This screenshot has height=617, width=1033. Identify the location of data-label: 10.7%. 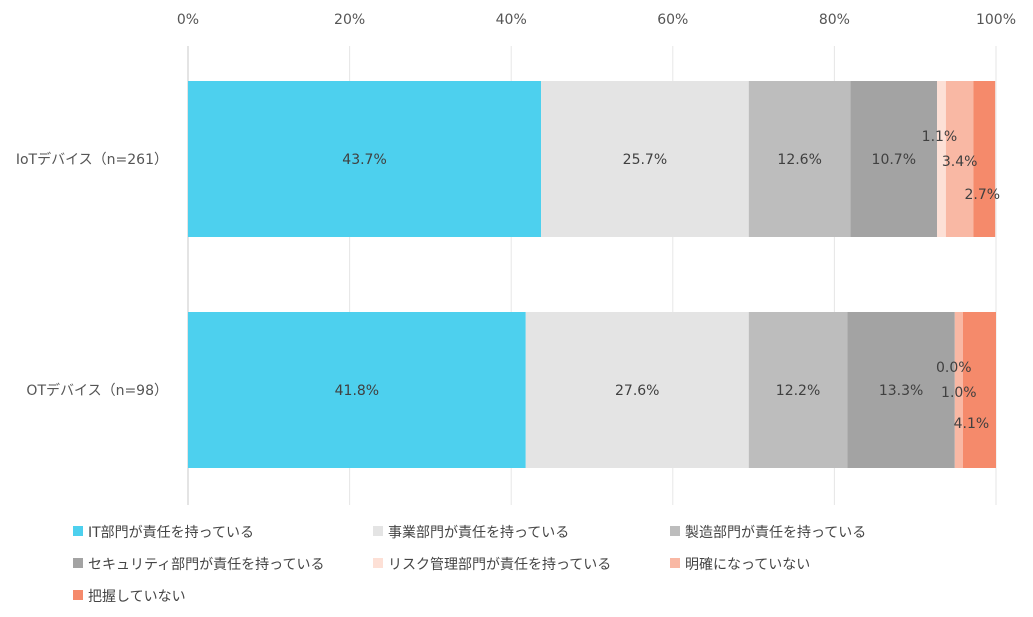
(894, 160).